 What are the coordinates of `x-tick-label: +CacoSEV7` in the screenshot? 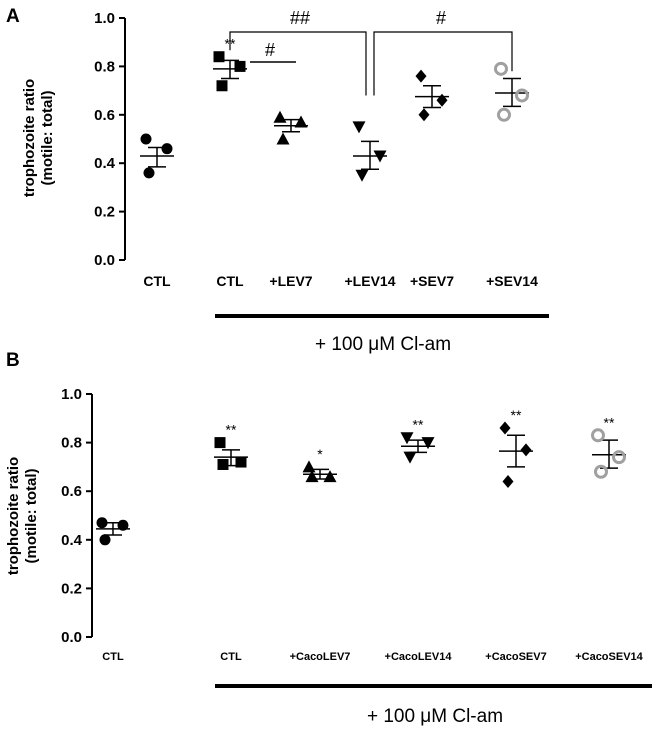 It's located at (515, 657).